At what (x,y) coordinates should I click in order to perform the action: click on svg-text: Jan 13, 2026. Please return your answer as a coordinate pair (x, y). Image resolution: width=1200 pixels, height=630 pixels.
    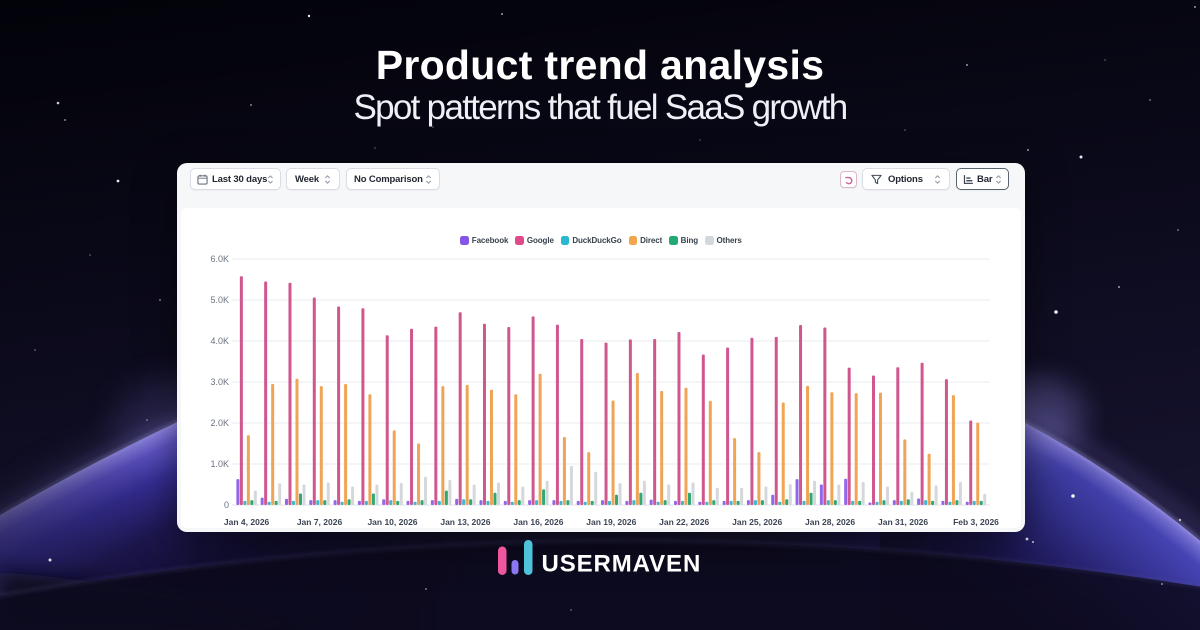
    Looking at the image, I should click on (465, 522).